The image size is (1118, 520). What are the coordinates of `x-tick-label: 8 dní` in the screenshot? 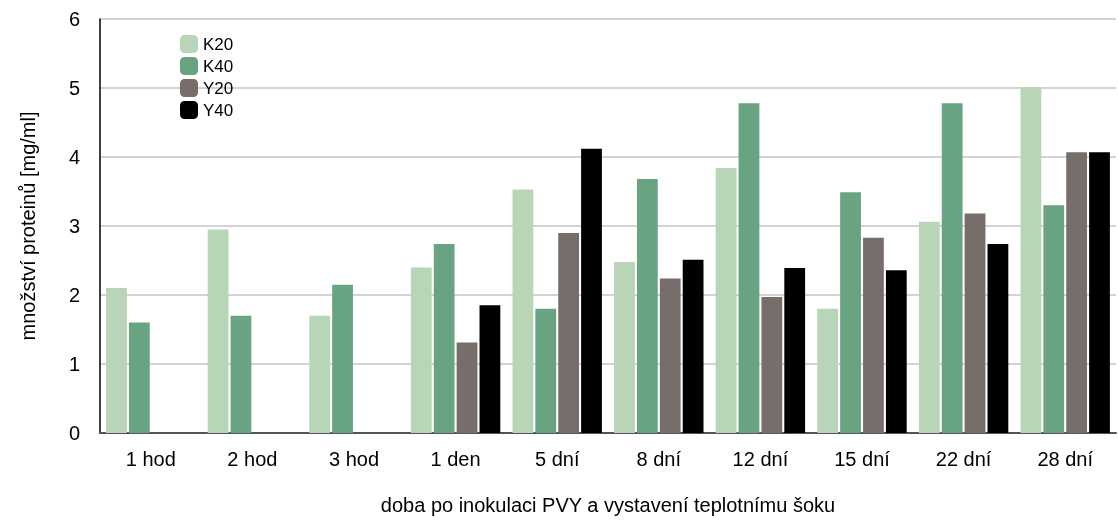 It's located at (659, 459).